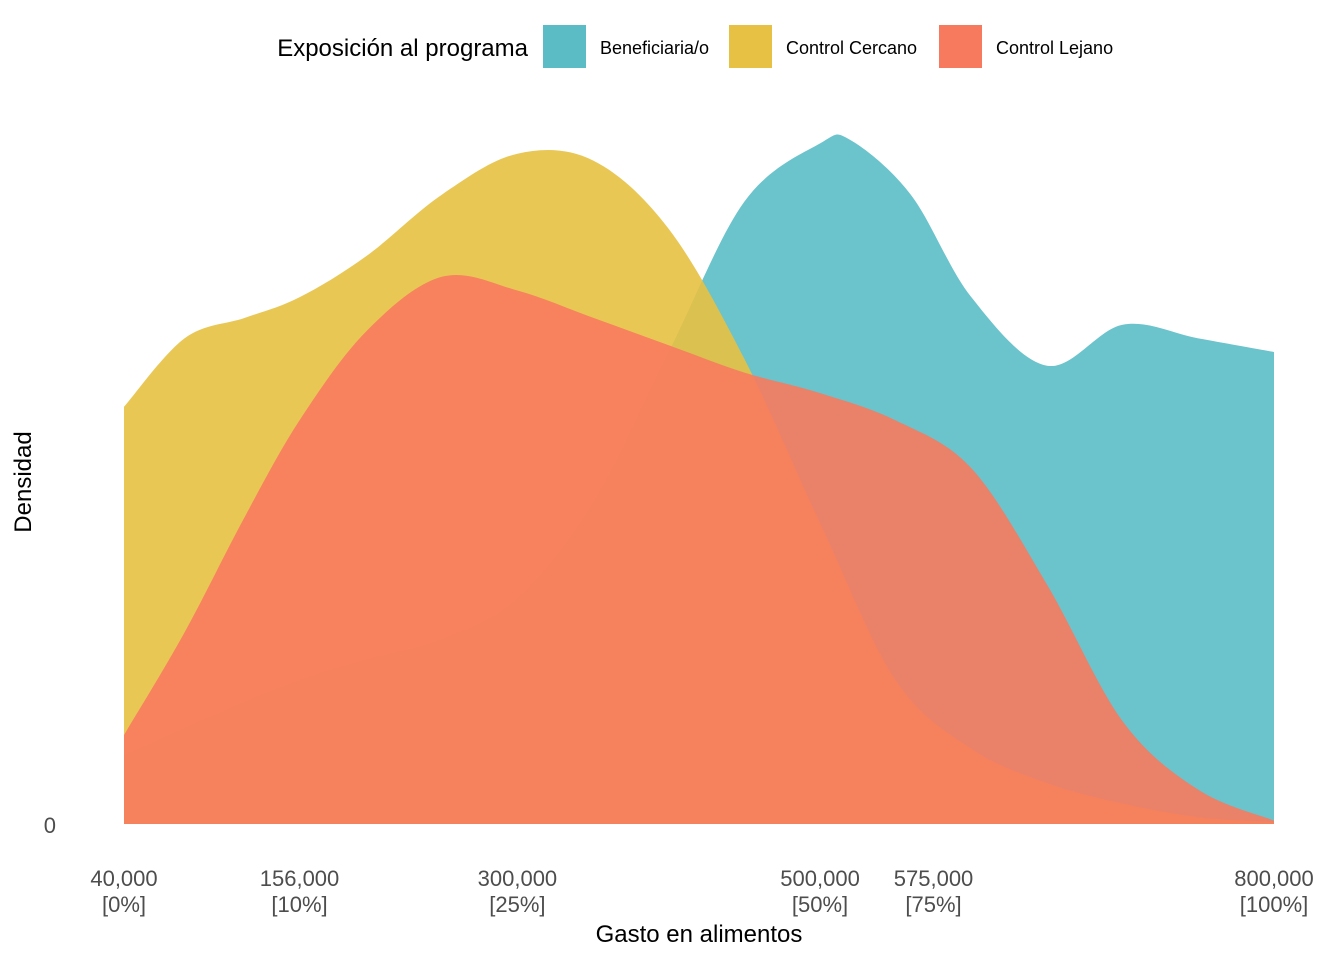 The height and width of the screenshot is (960, 1344). Describe the element at coordinates (402, 48) in the screenshot. I see `legend-title: Exposición al programa` at that location.